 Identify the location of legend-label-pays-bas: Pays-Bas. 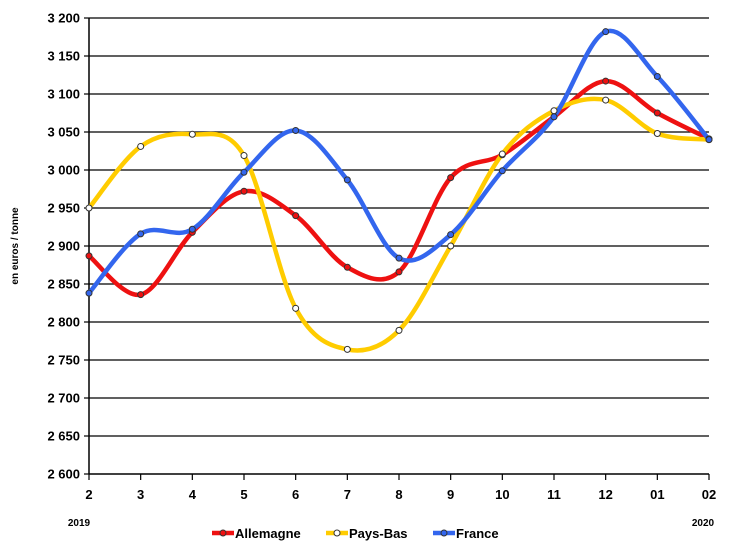
(378, 533).